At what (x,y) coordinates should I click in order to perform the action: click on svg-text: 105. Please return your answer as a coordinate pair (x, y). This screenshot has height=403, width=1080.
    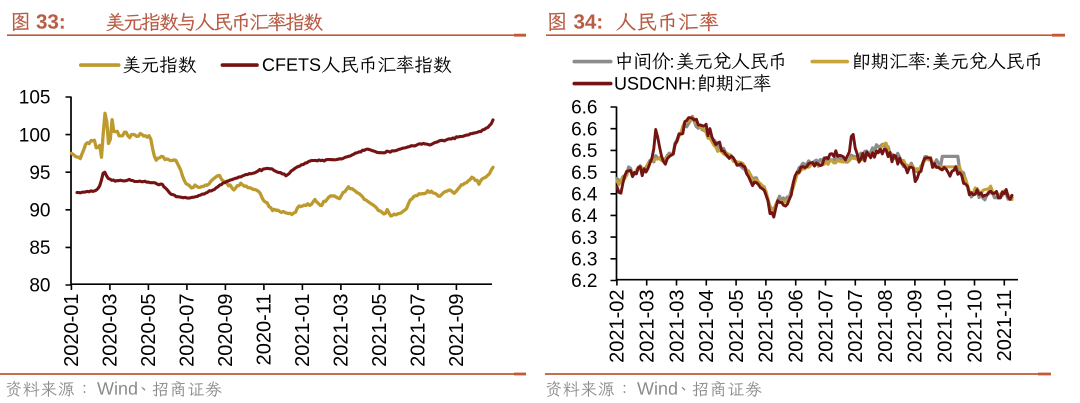
    Looking at the image, I should click on (35, 98).